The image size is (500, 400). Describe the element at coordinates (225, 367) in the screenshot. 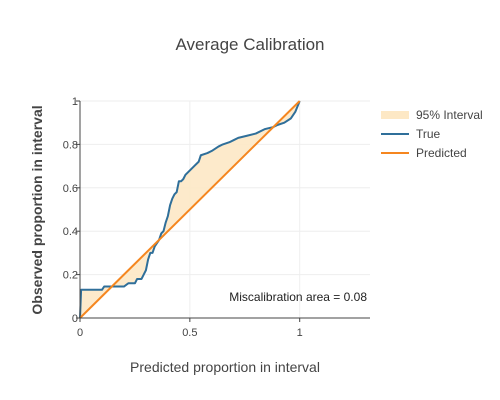

I see `x-axis-title: Predicted proportion in interval` at that location.